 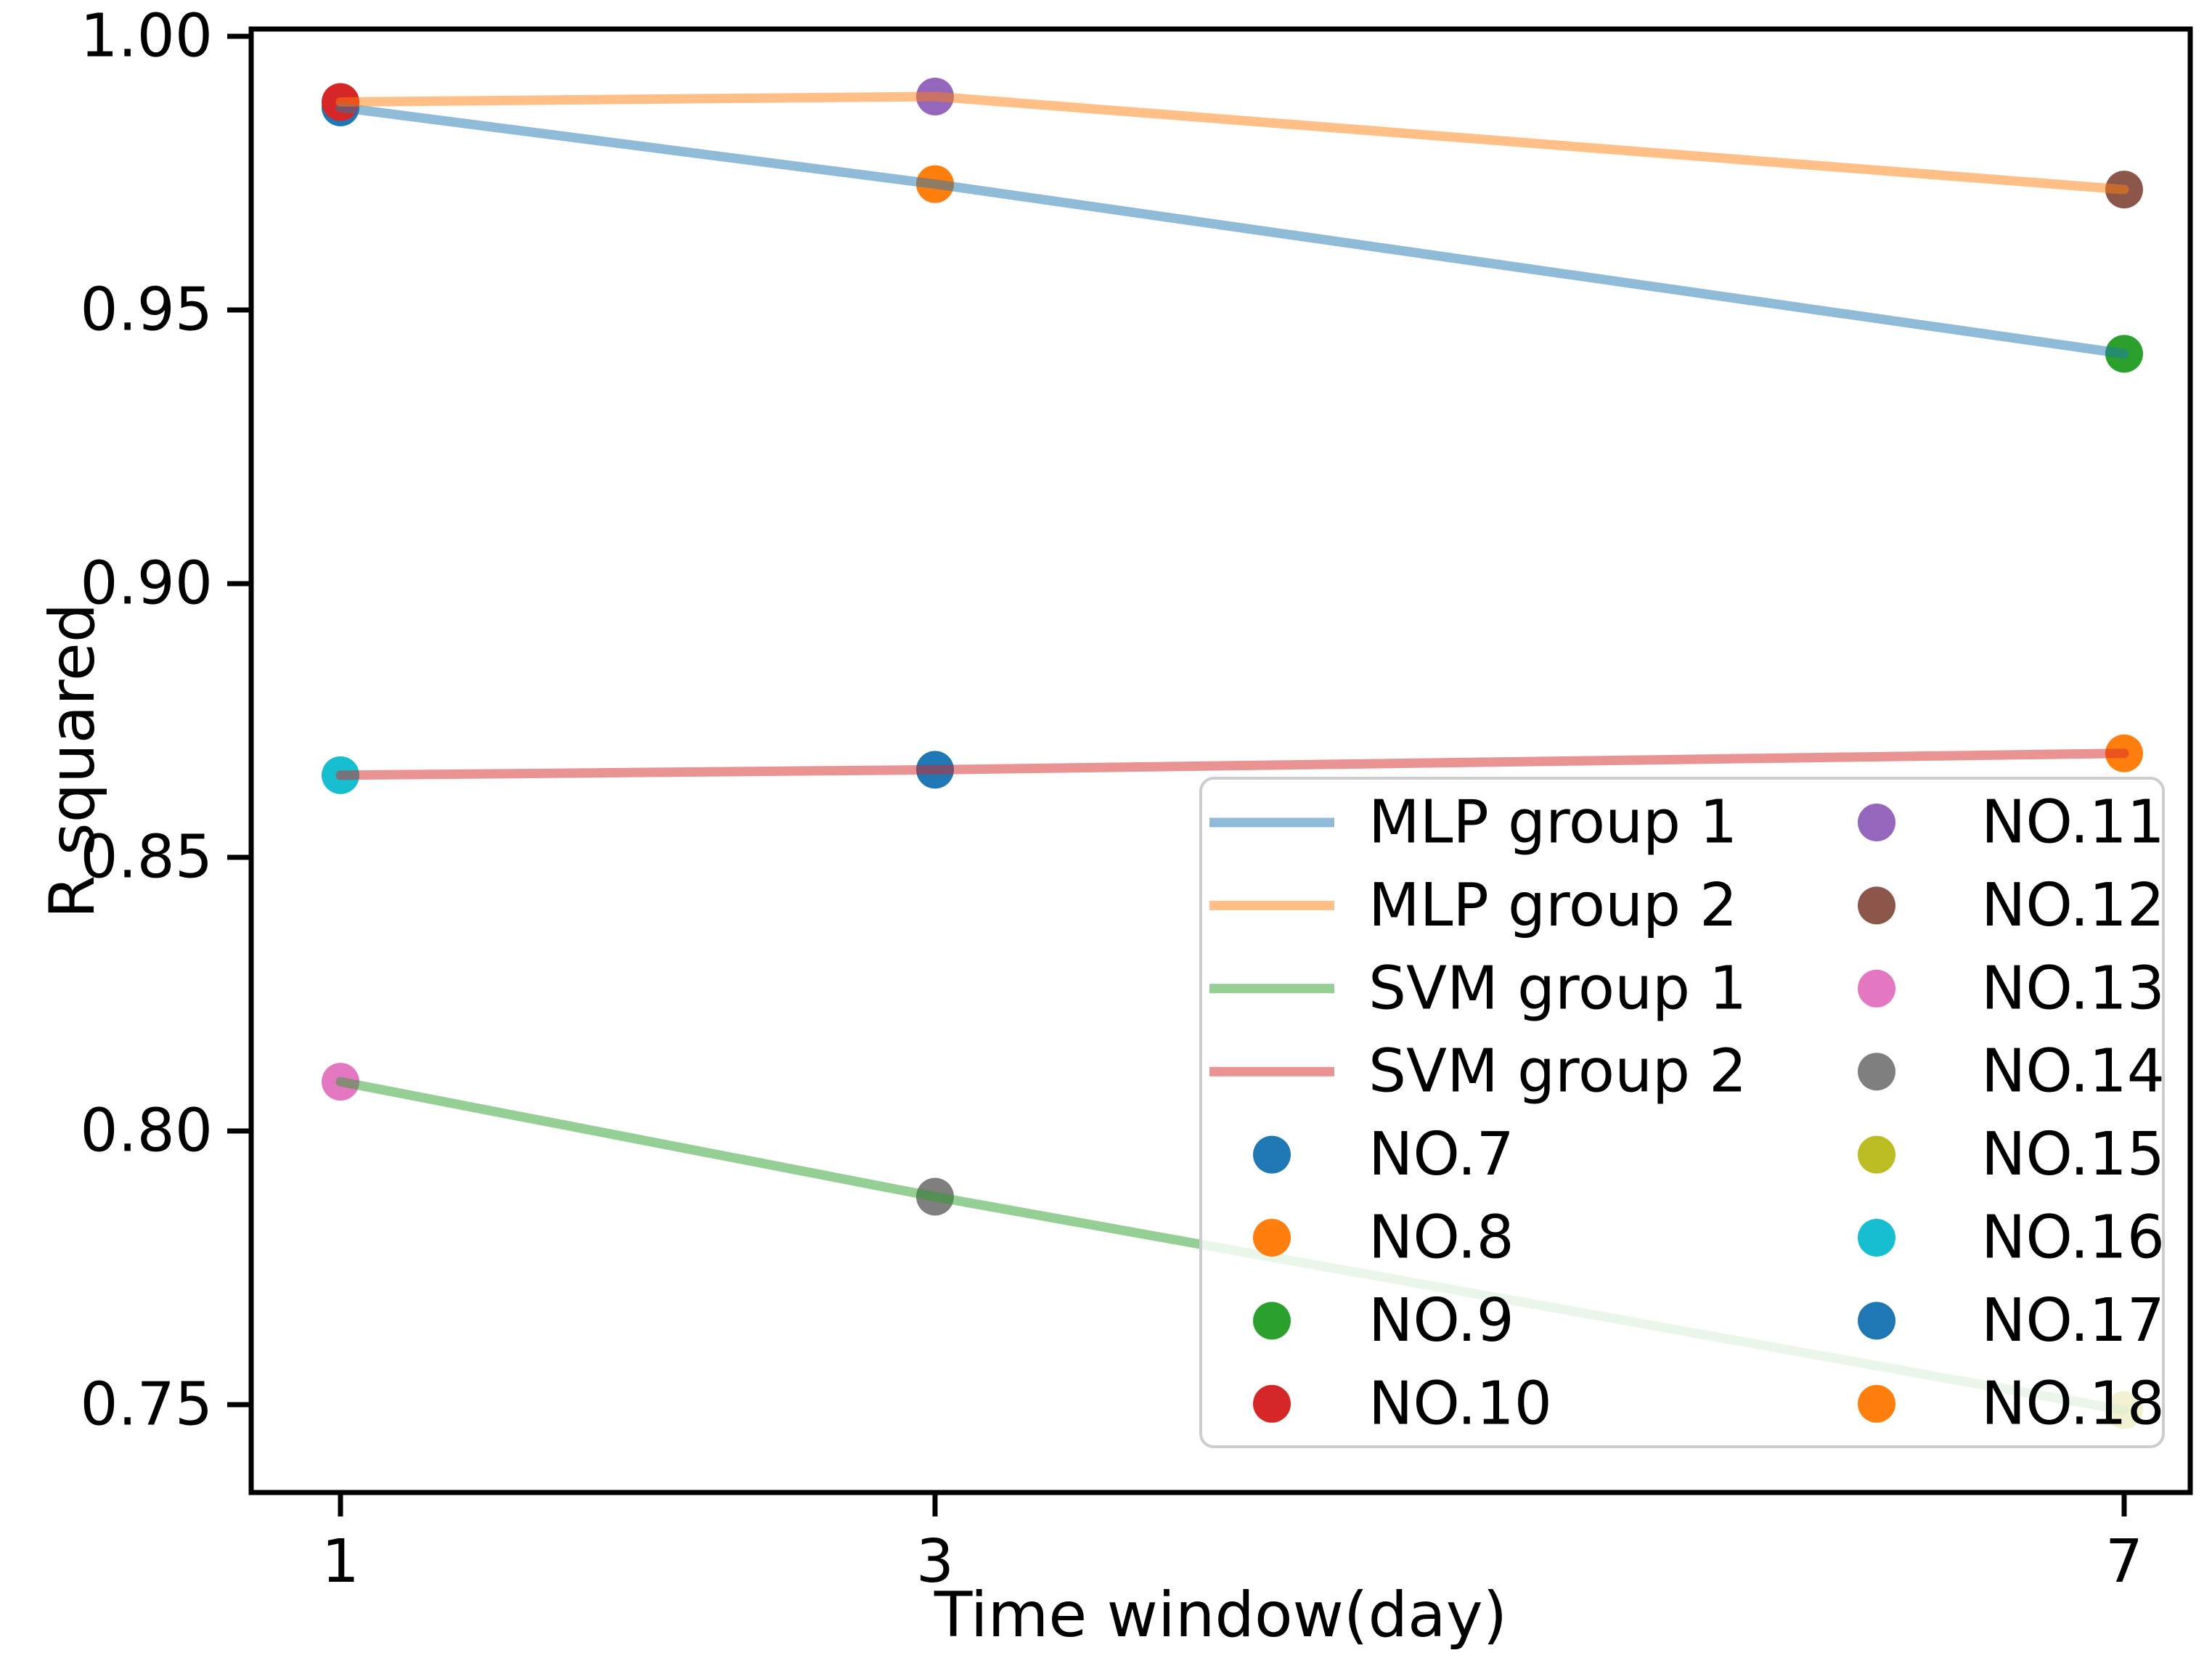 I want to click on x-tick-label: 3, so click(x=935, y=1562).